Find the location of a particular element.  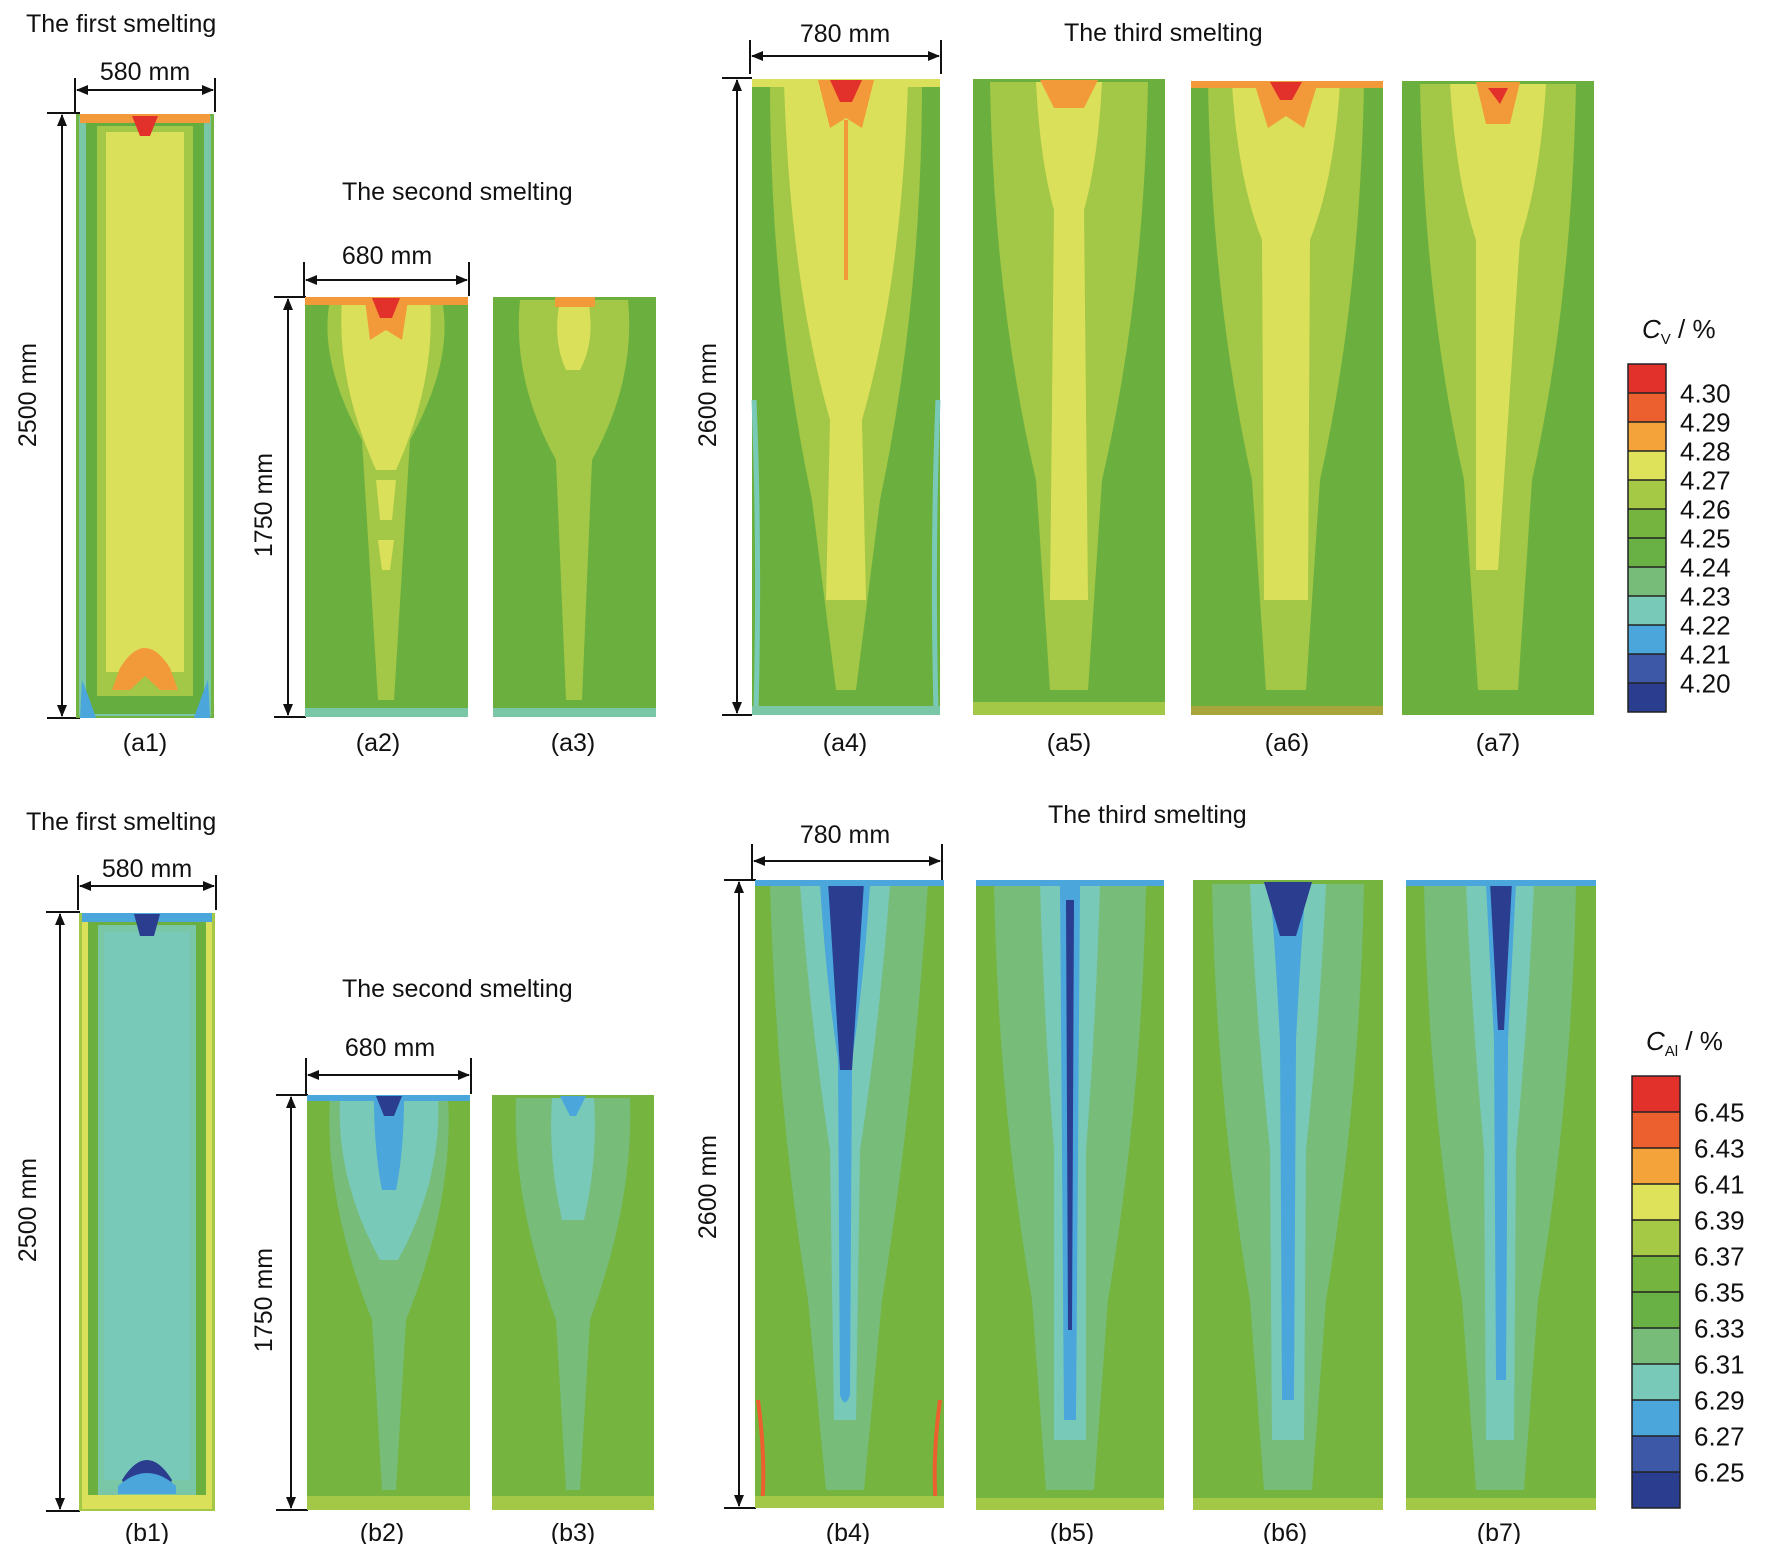

colorbar-tick-label: 4.23 is located at coordinates (1705, 596).